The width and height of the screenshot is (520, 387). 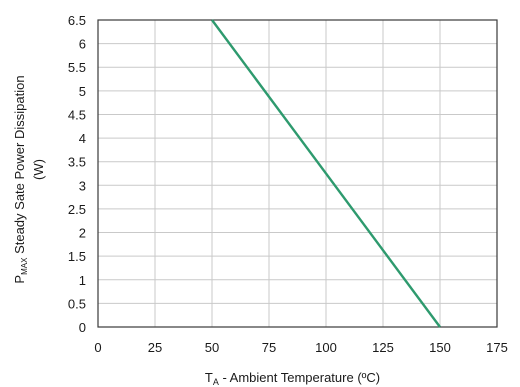 I want to click on y-axis-title-rest: Steady Sate Power Dissipation, so click(x=19, y=166).